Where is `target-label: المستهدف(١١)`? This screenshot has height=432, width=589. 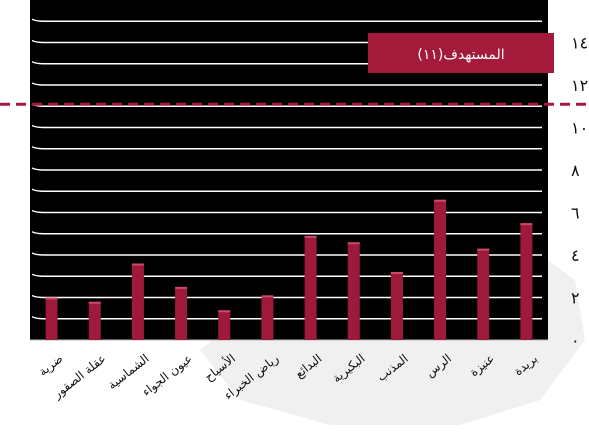 target-label: المستهدف(١١) is located at coordinates (460, 55).